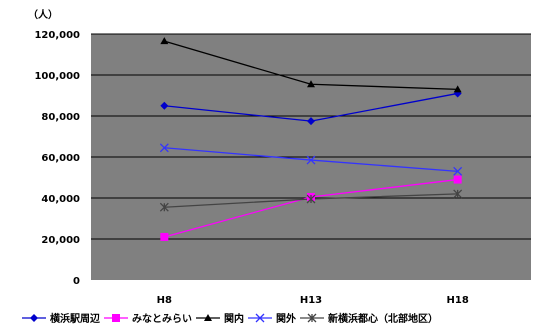 The image size is (537, 329). I want to click on x-tick-label: H13, so click(311, 300).